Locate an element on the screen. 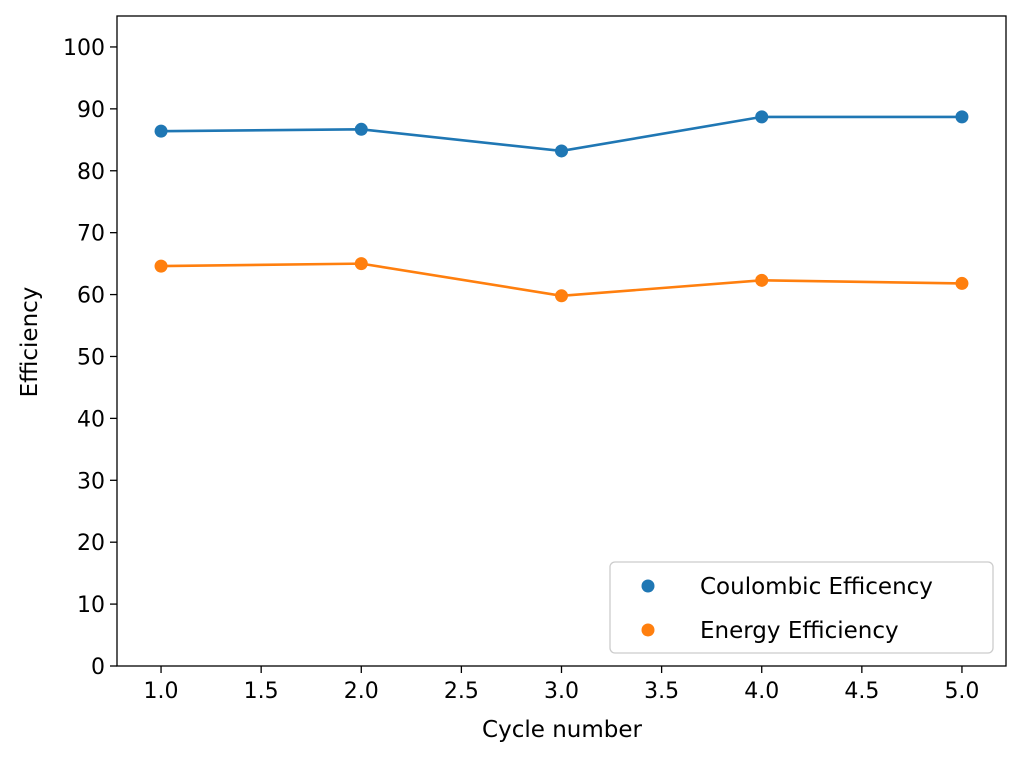  x-tick-label: 4.5 is located at coordinates (861, 691).